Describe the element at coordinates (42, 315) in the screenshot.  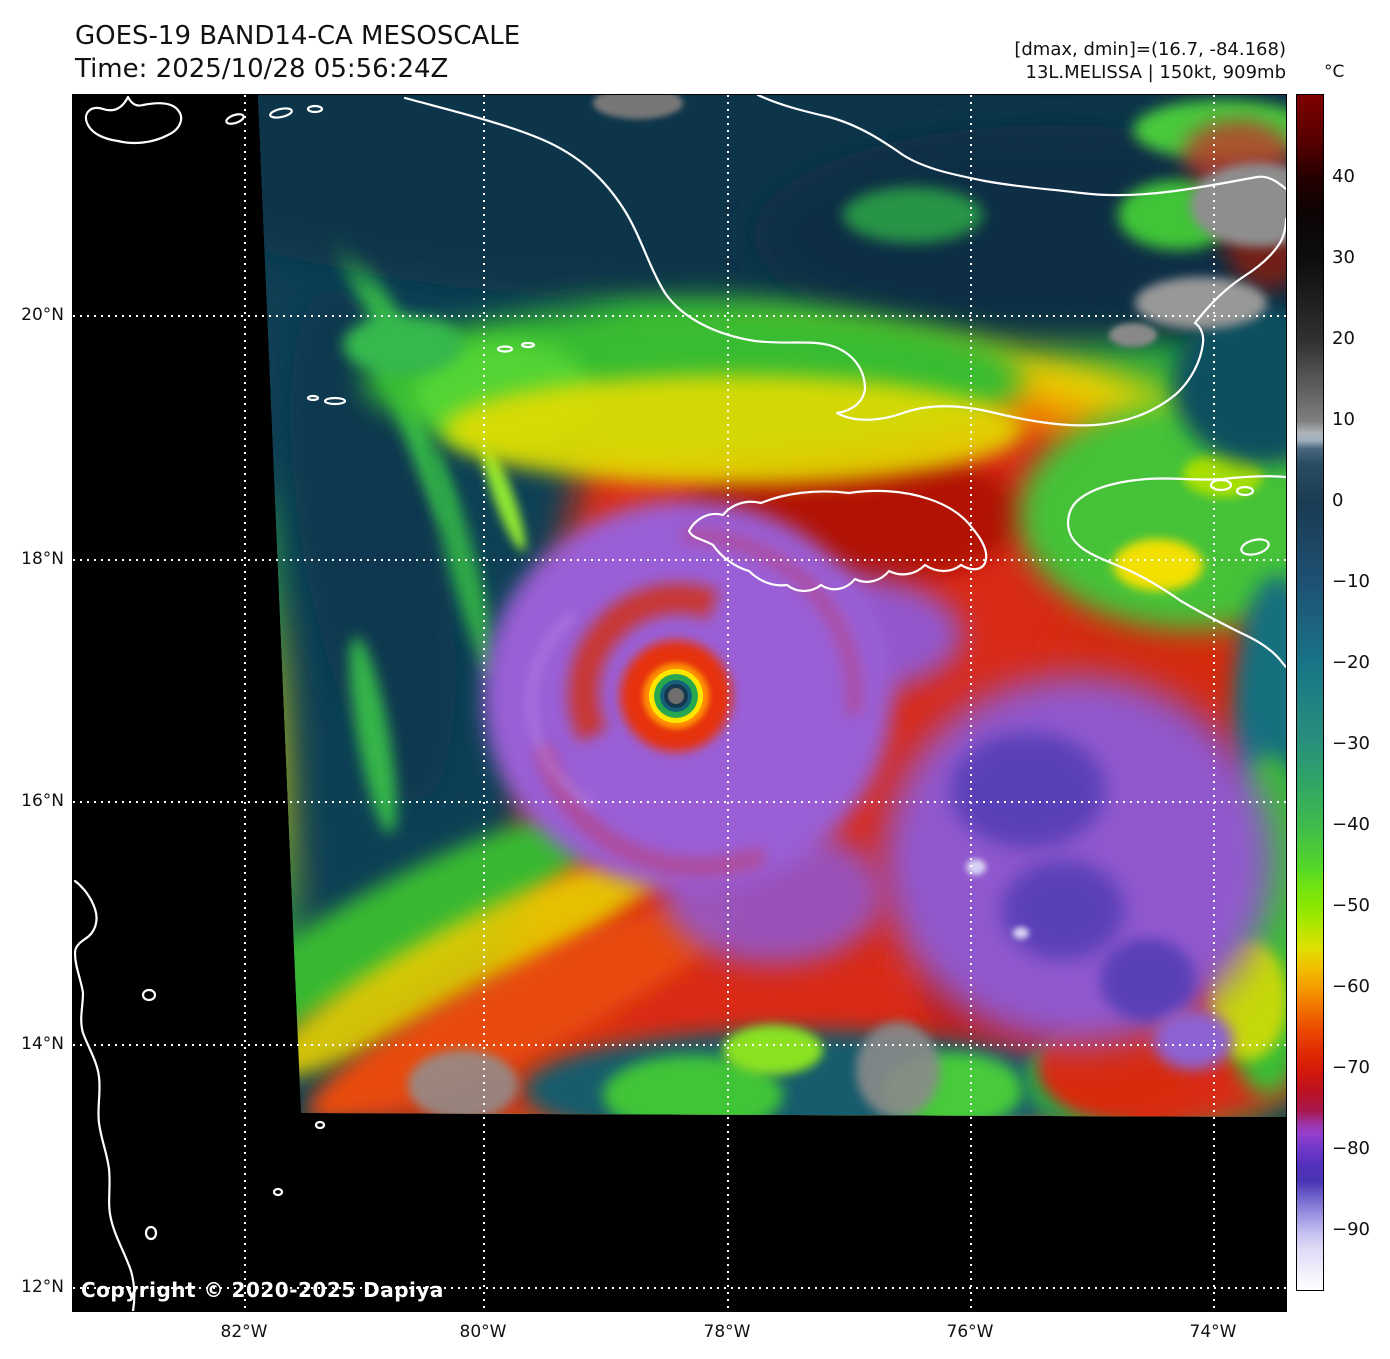
I see `lat-label-20n: 20°N` at that location.